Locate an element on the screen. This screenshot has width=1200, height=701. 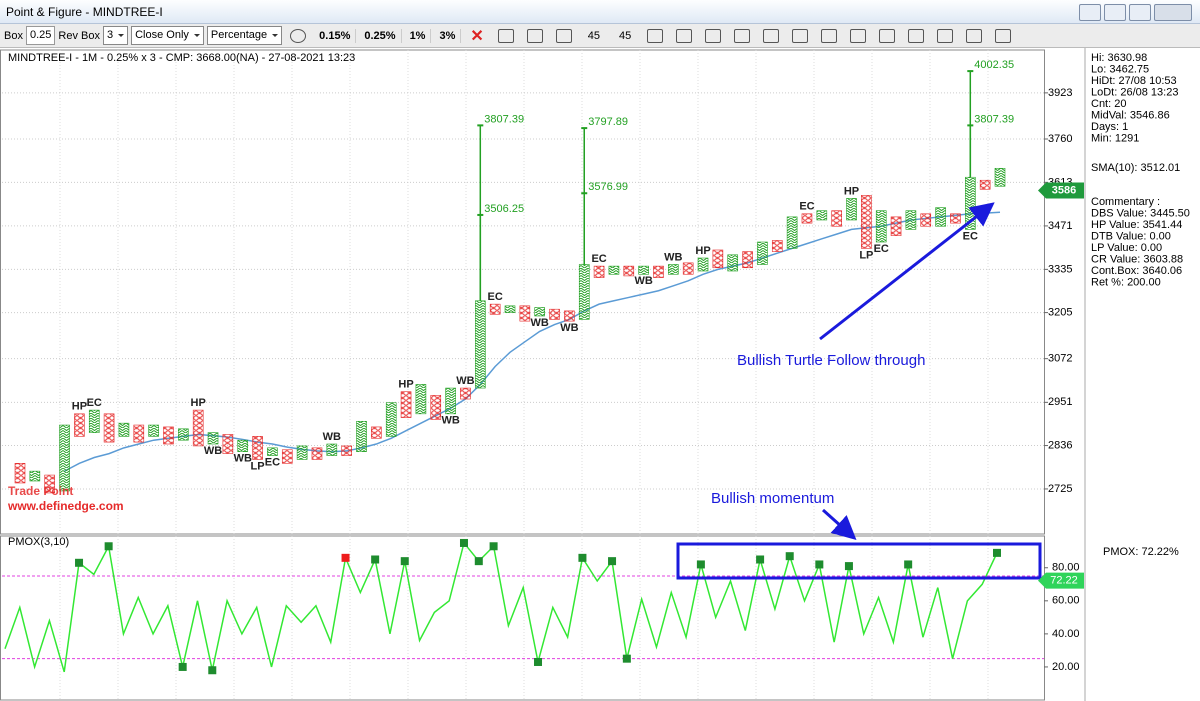
draw-icon is located at coordinates (505, 35).